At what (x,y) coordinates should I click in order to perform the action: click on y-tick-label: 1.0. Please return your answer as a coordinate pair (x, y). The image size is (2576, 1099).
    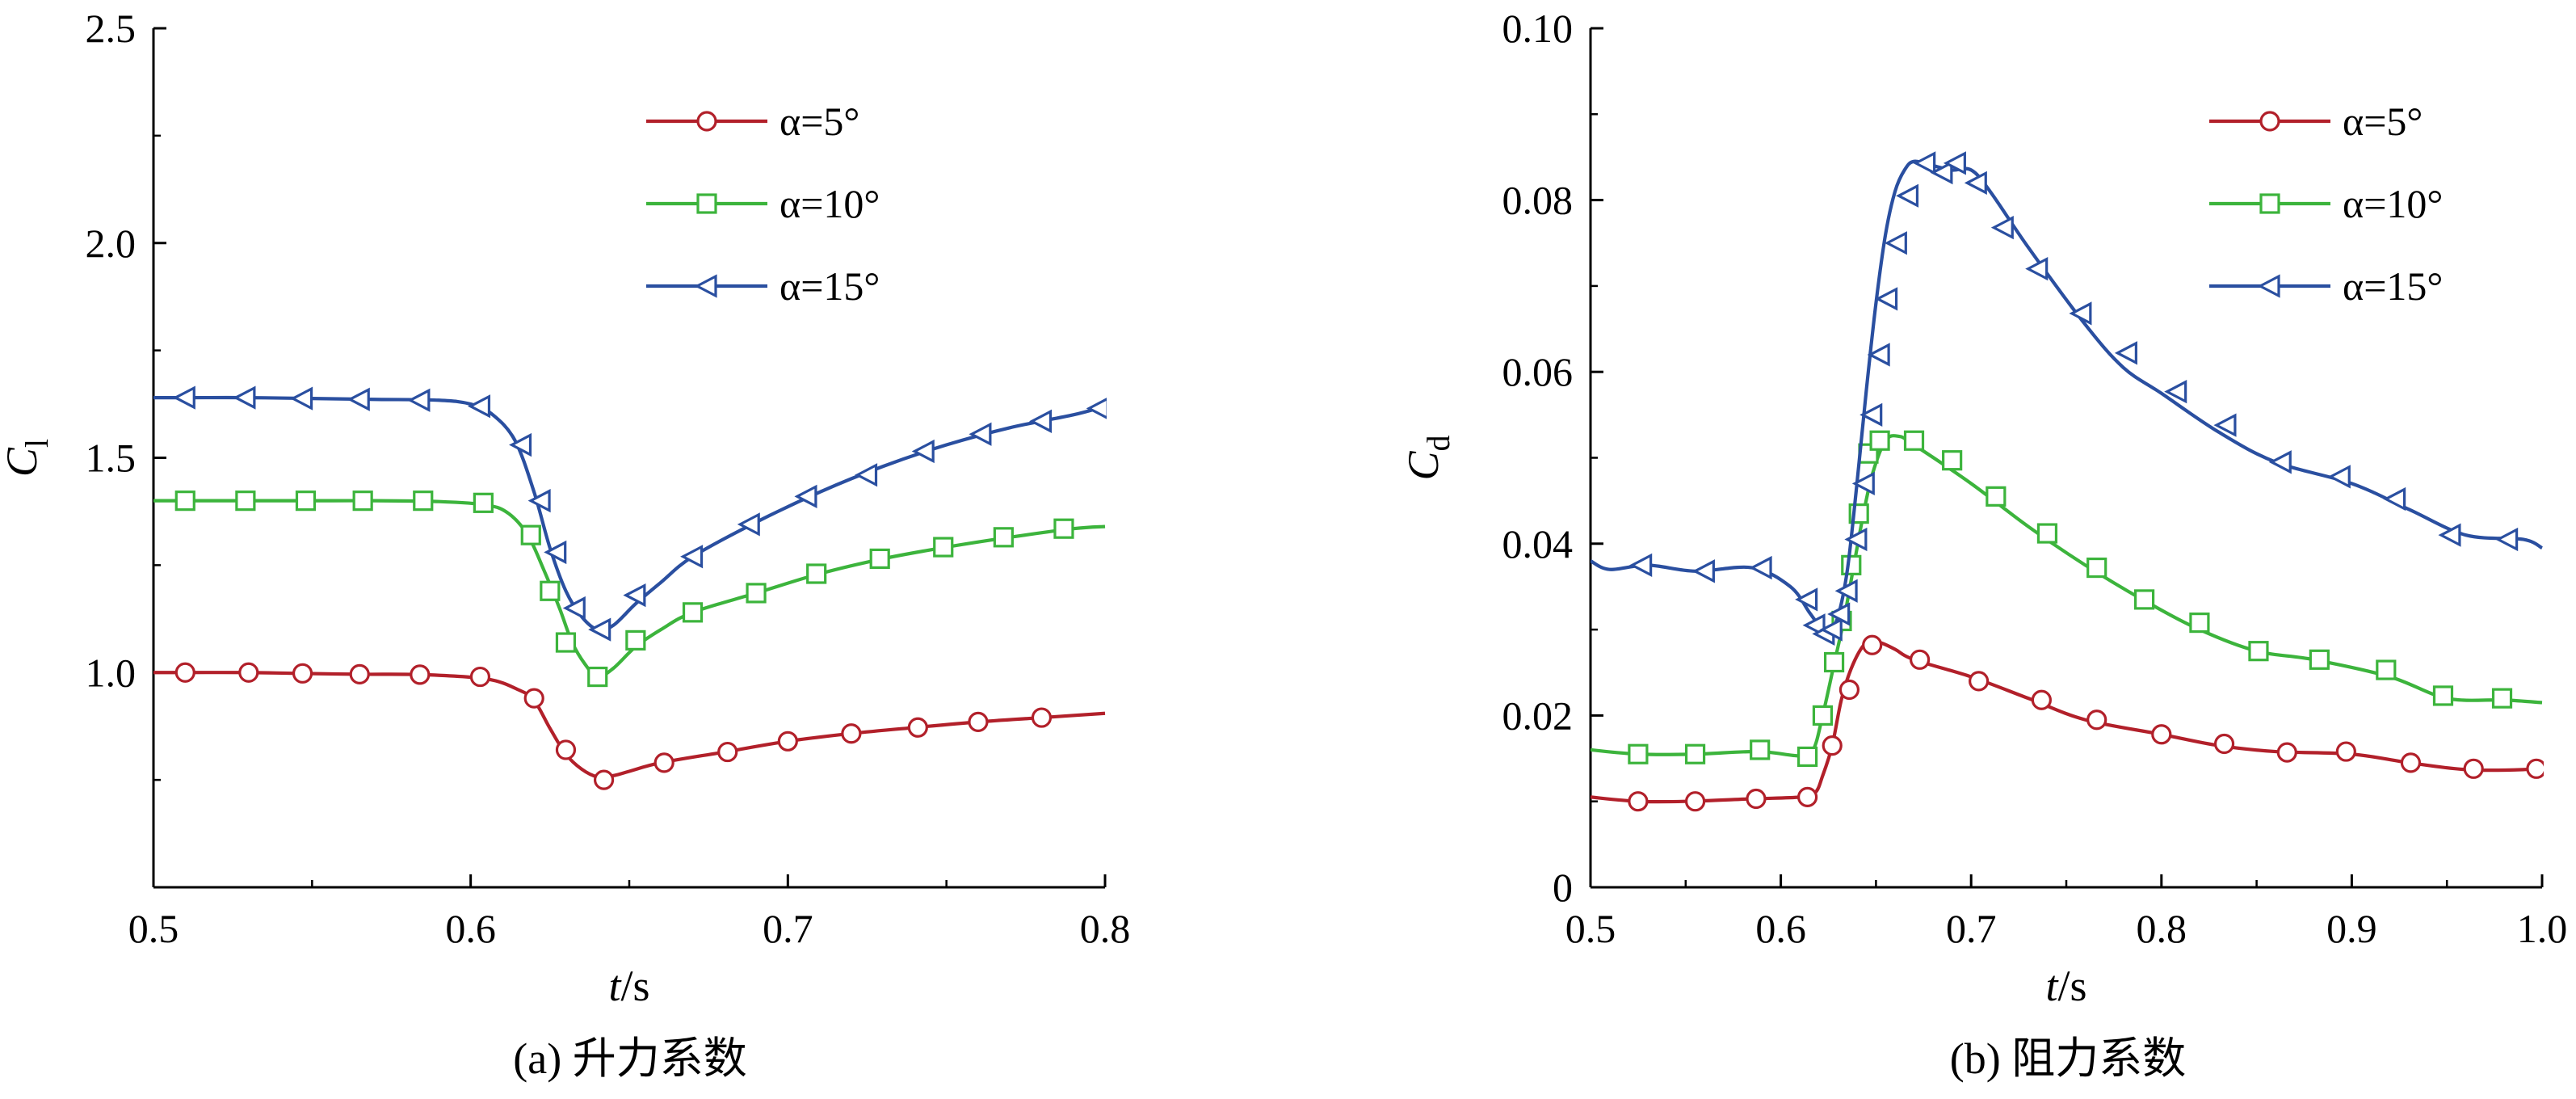
    Looking at the image, I should click on (111, 672).